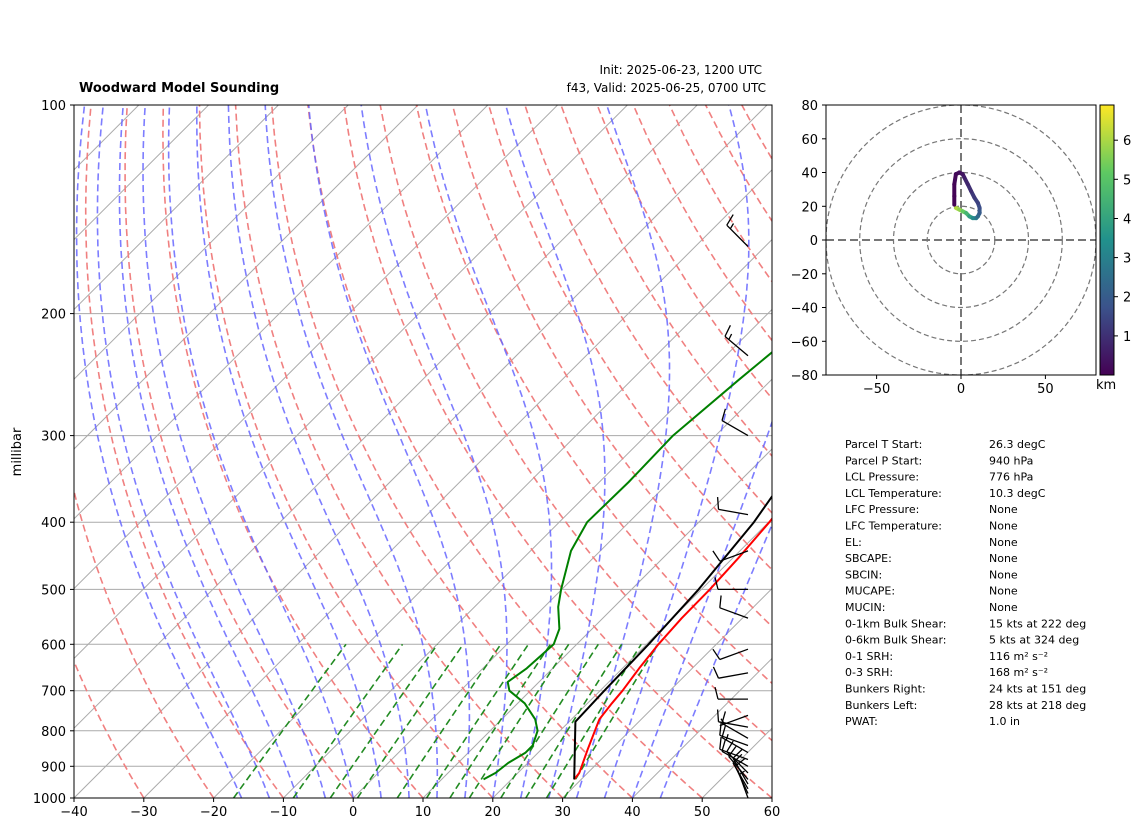 The width and height of the screenshot is (1142, 832). What do you see at coordinates (896, 623) in the screenshot?
I see `stat-label: 0-1km Bulk Shear:` at bounding box center [896, 623].